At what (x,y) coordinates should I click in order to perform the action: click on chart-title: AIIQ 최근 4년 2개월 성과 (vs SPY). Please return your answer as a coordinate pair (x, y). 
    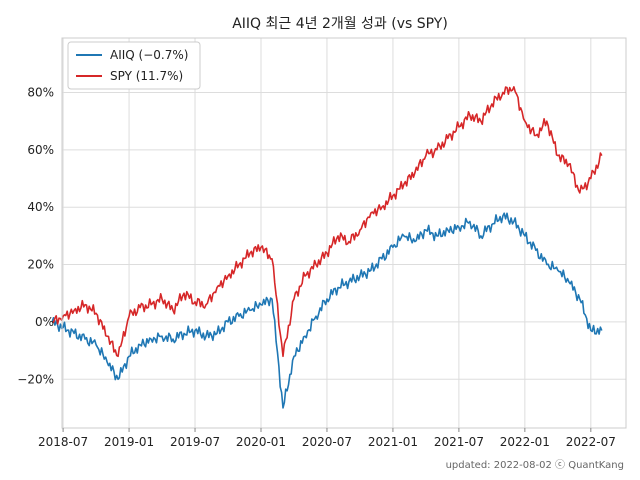
    Looking at the image, I should click on (340, 24).